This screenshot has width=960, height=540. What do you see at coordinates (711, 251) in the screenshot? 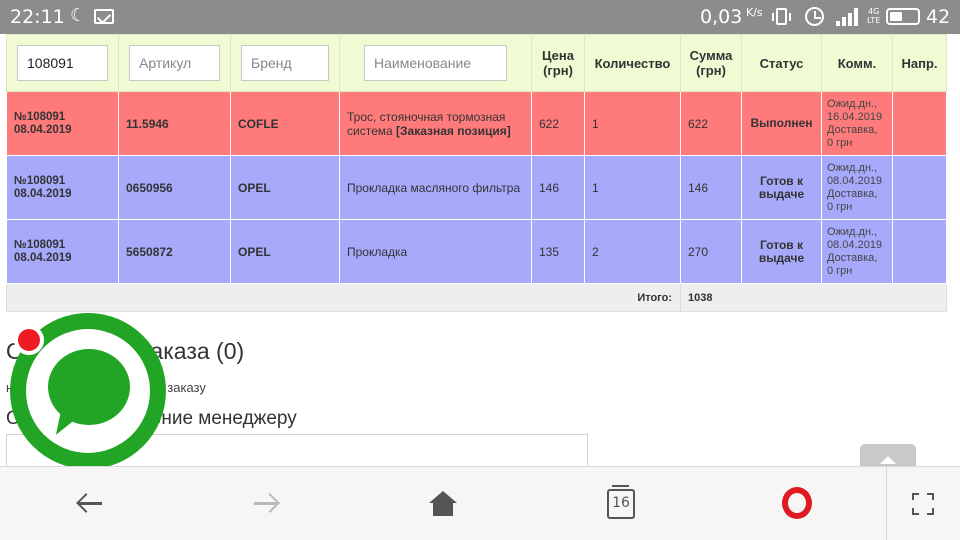
I see `sum-cell: 270` at bounding box center [711, 251].